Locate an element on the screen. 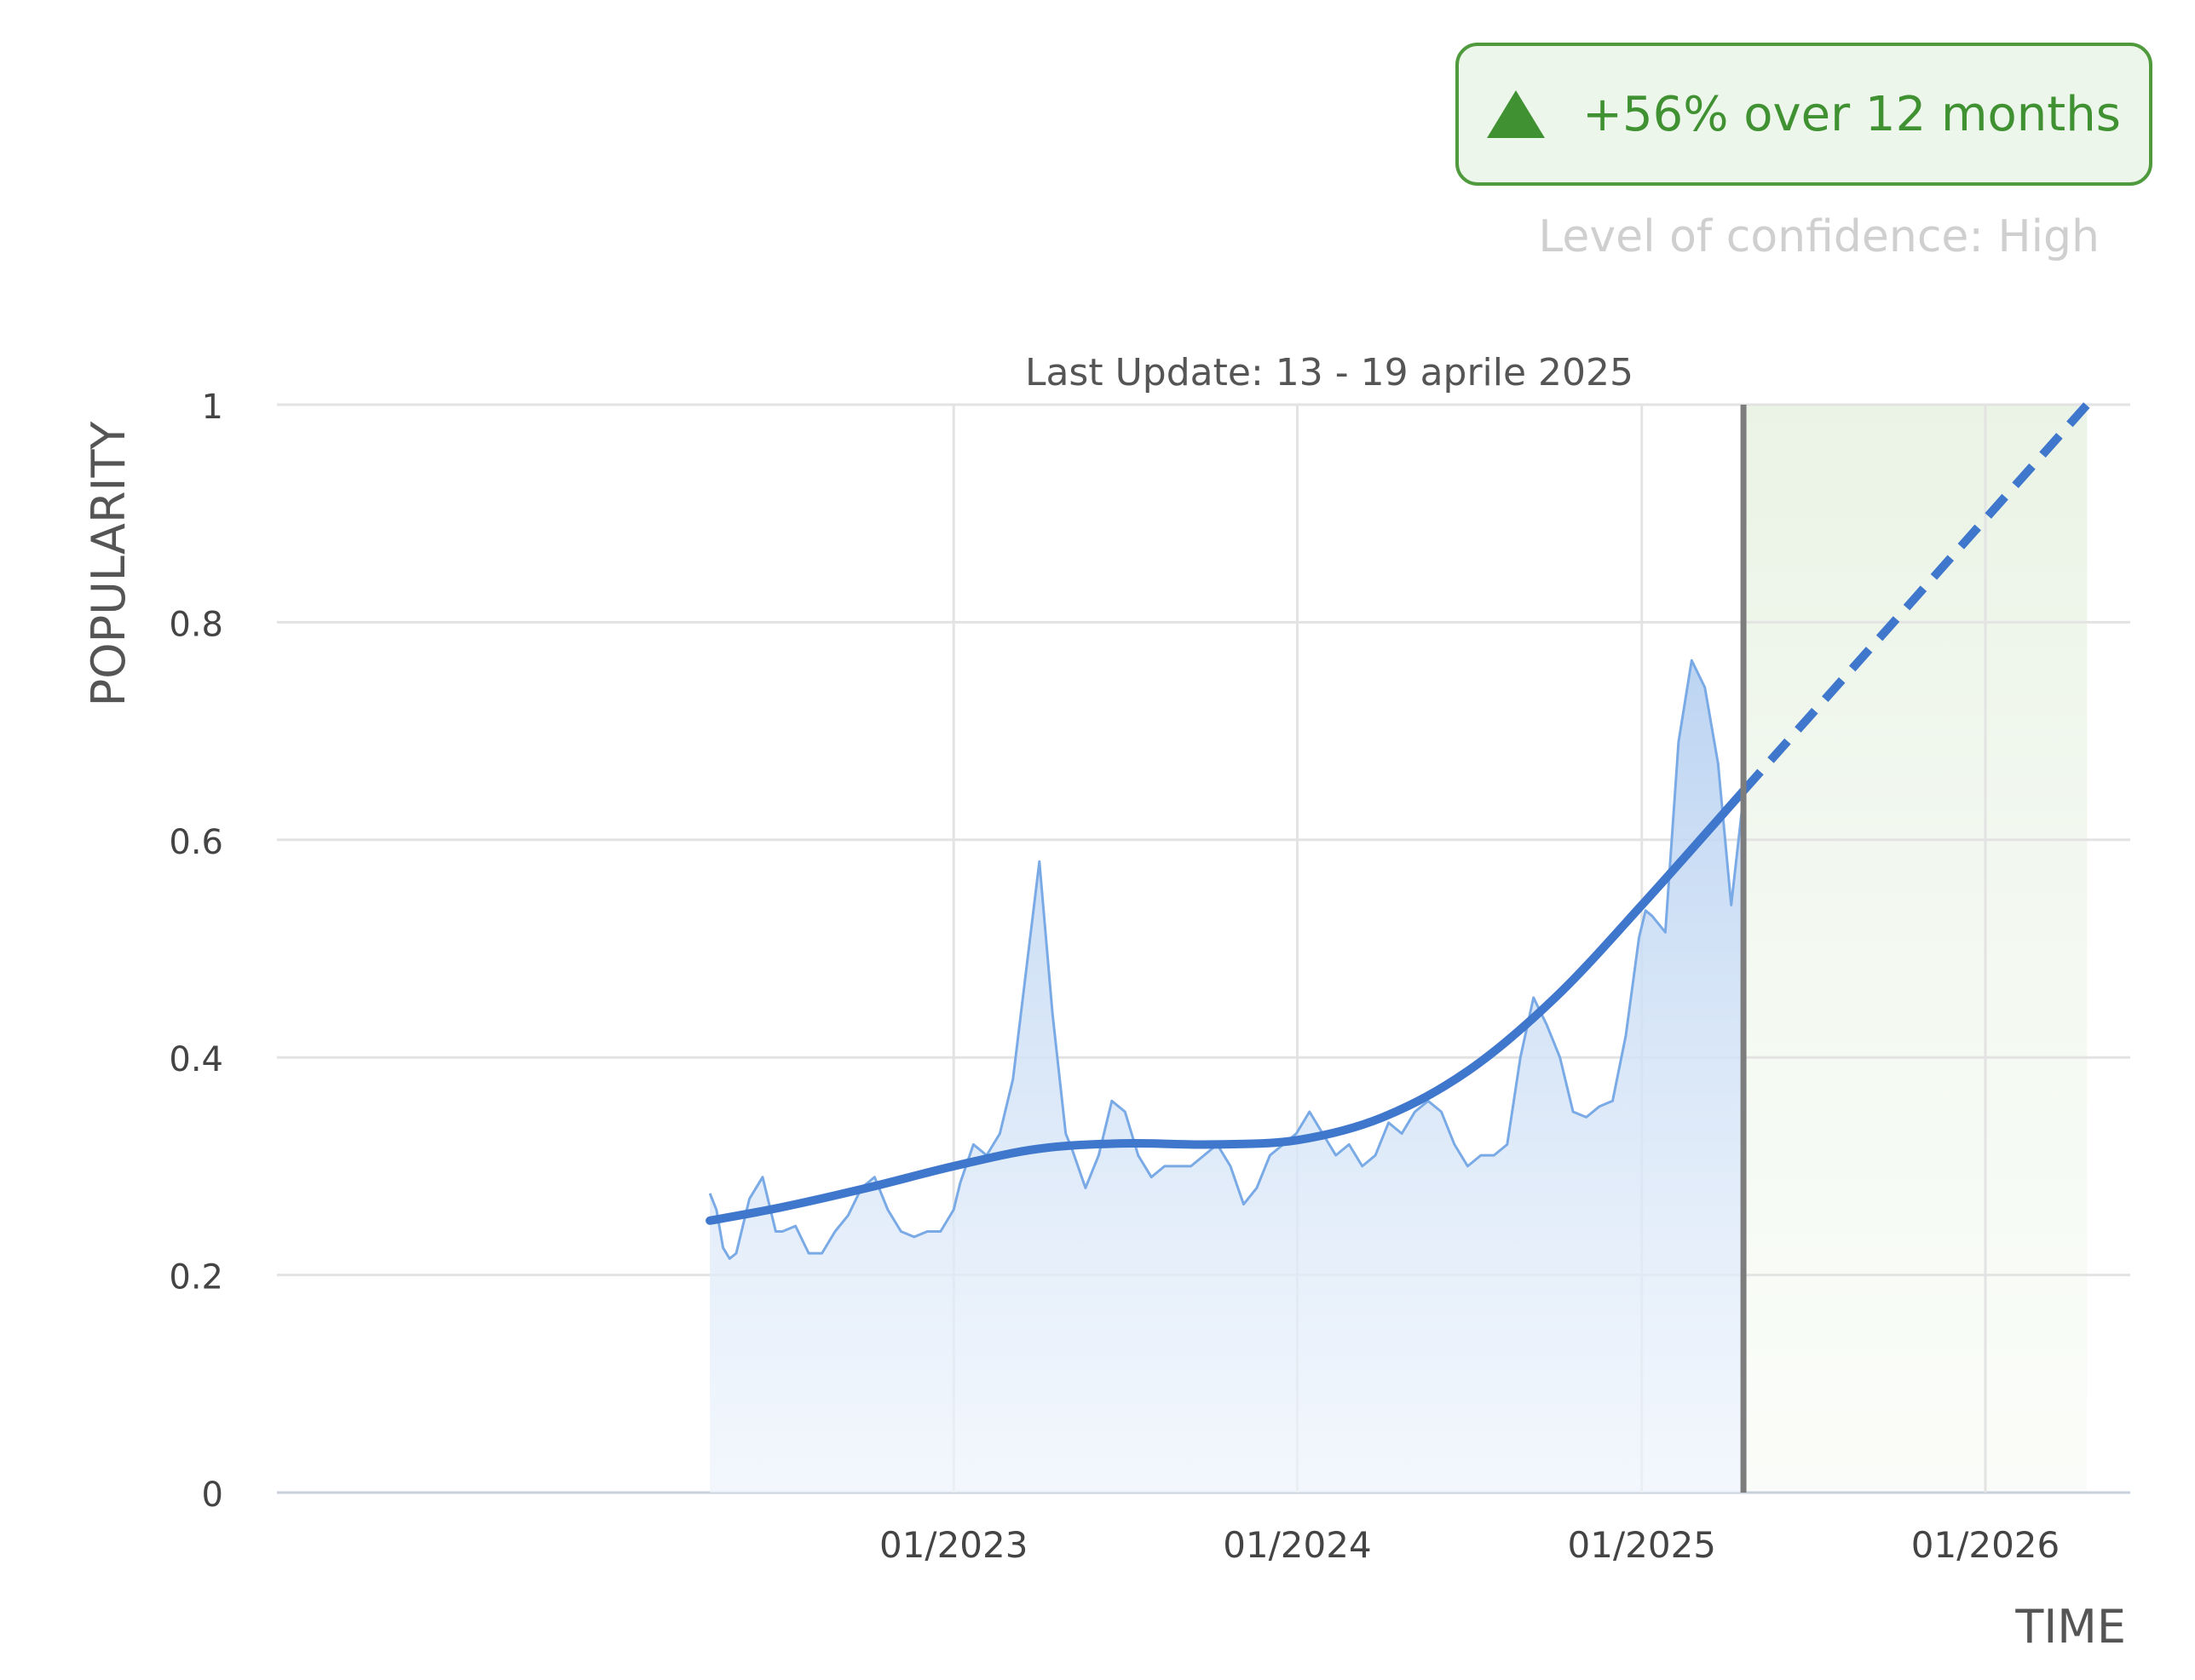 The image size is (2195, 1680). triangle-up-icon is located at coordinates (1516, 114).